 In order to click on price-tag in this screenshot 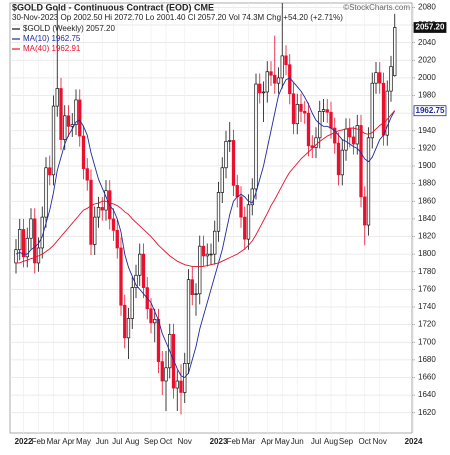, I will do `click(430, 27)`.